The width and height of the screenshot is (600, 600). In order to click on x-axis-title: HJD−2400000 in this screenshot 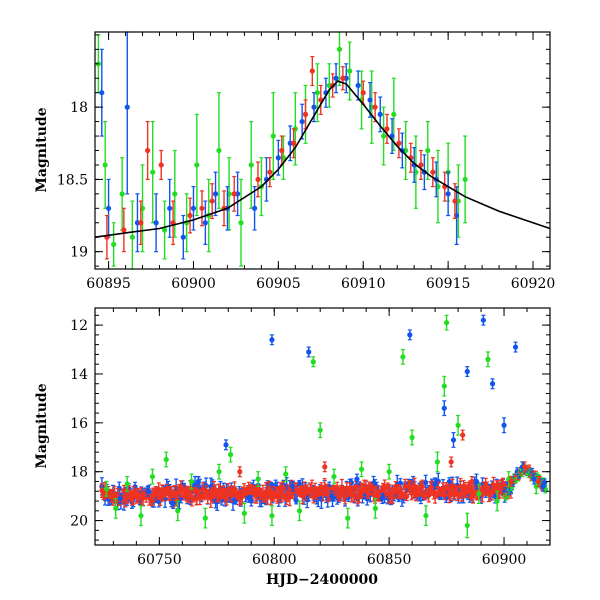, I will do `click(322, 580)`.